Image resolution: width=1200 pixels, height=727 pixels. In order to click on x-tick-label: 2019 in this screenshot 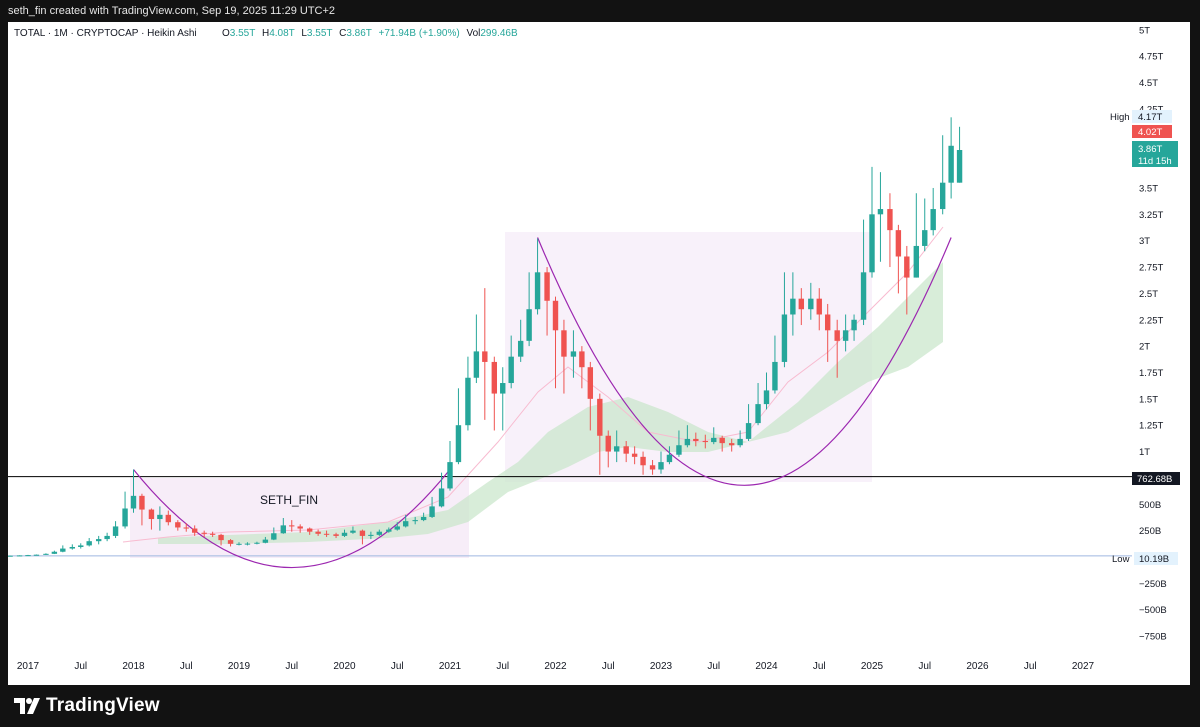, I will do `click(239, 666)`.